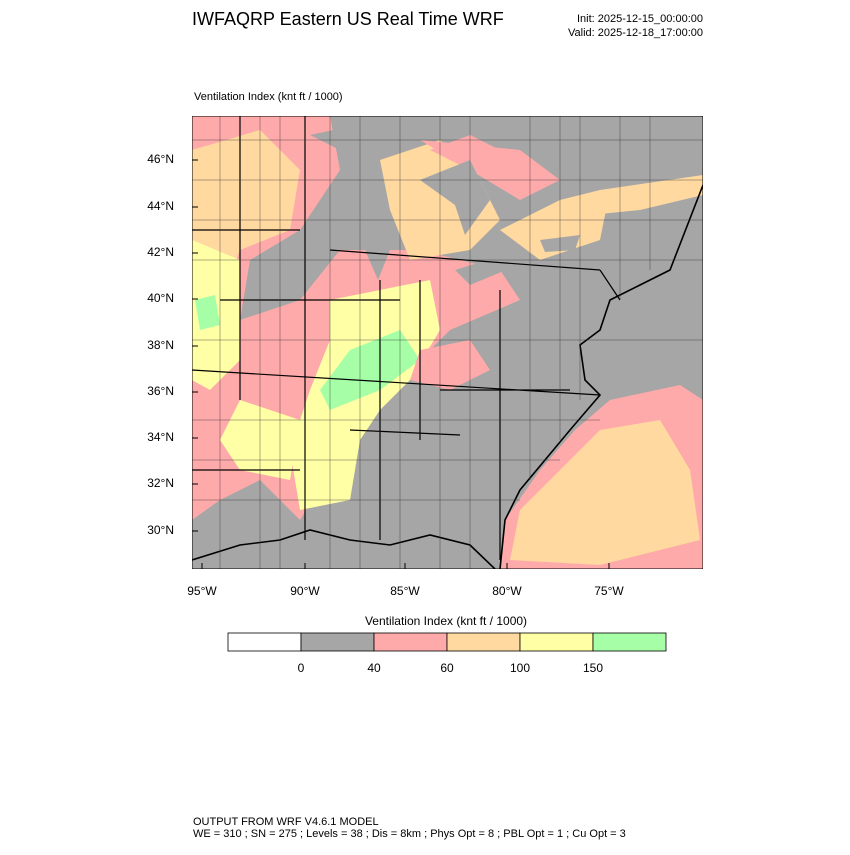  Describe the element at coordinates (160, 530) in the screenshot. I see `lat-label: 30°N` at that location.